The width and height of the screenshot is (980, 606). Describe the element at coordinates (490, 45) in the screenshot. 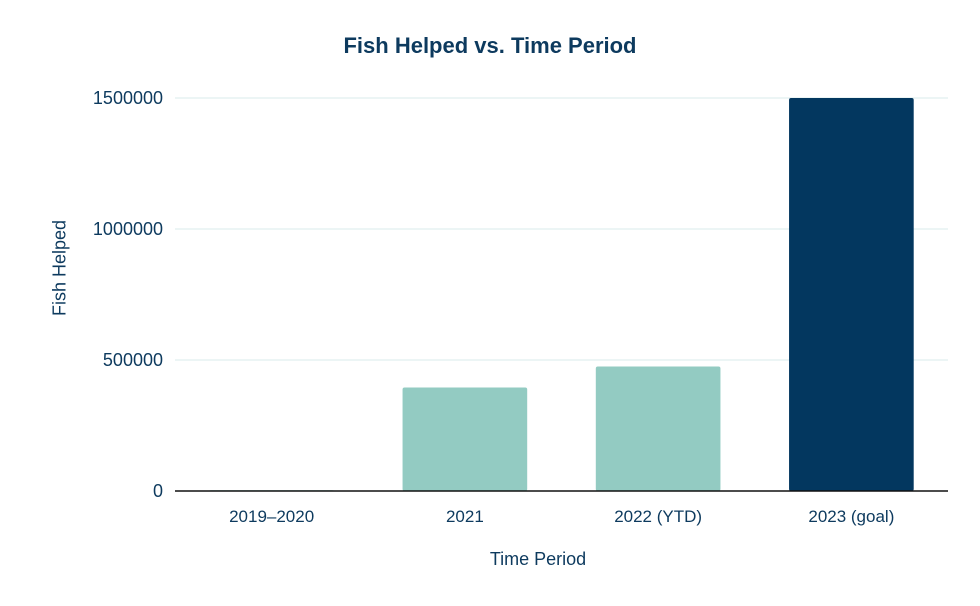

I see `chart-title: Fish Helped vs. Time Period` at that location.